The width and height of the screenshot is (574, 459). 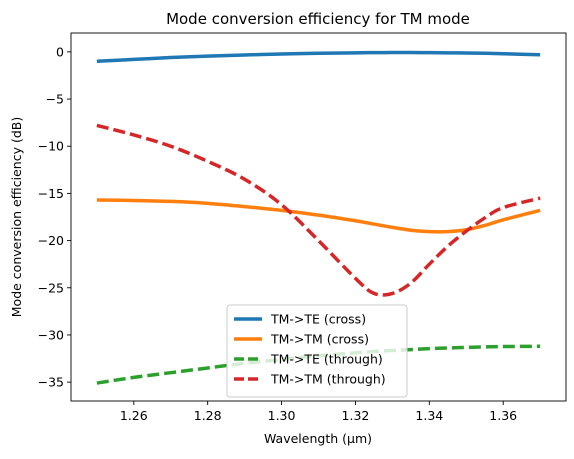 What do you see at coordinates (282, 415) in the screenshot?
I see `x-tick-label: 1.30` at bounding box center [282, 415].